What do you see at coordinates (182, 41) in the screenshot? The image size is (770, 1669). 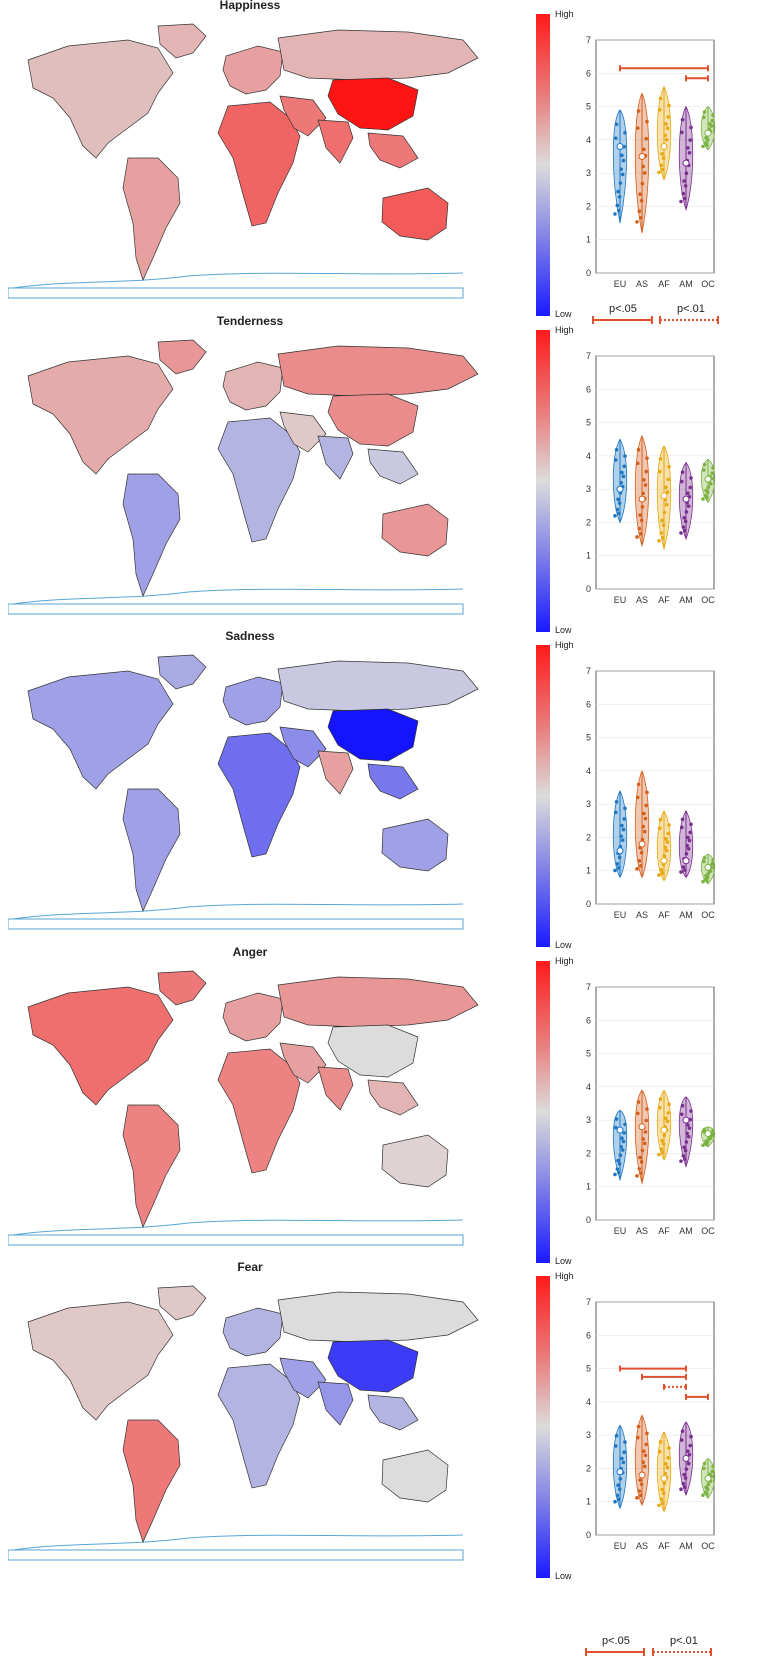 I see `region-gl` at bounding box center [182, 41].